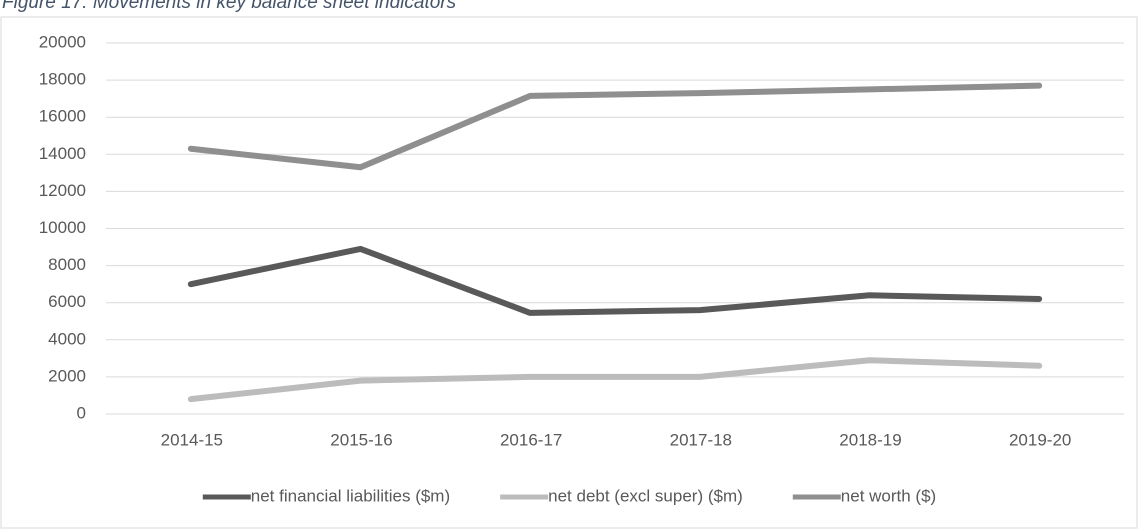  Describe the element at coordinates (67, 338) in the screenshot. I see `y-tick-label: 4000` at that location.